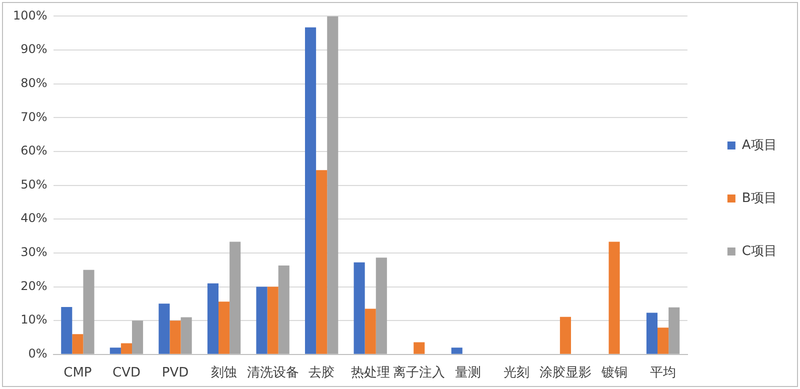  Describe the element at coordinates (175, 373) in the screenshot. I see `x-tick-label: PVD` at that location.